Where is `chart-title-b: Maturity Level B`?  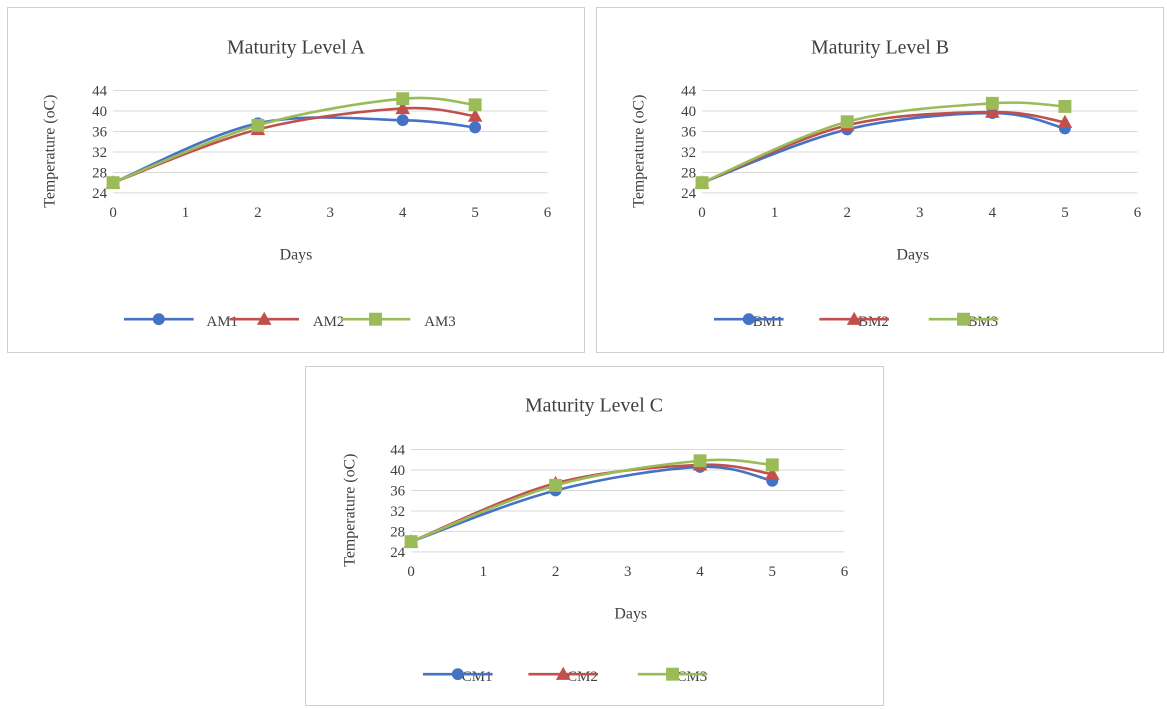 chart-title-b: Maturity Level B is located at coordinates (880, 48).